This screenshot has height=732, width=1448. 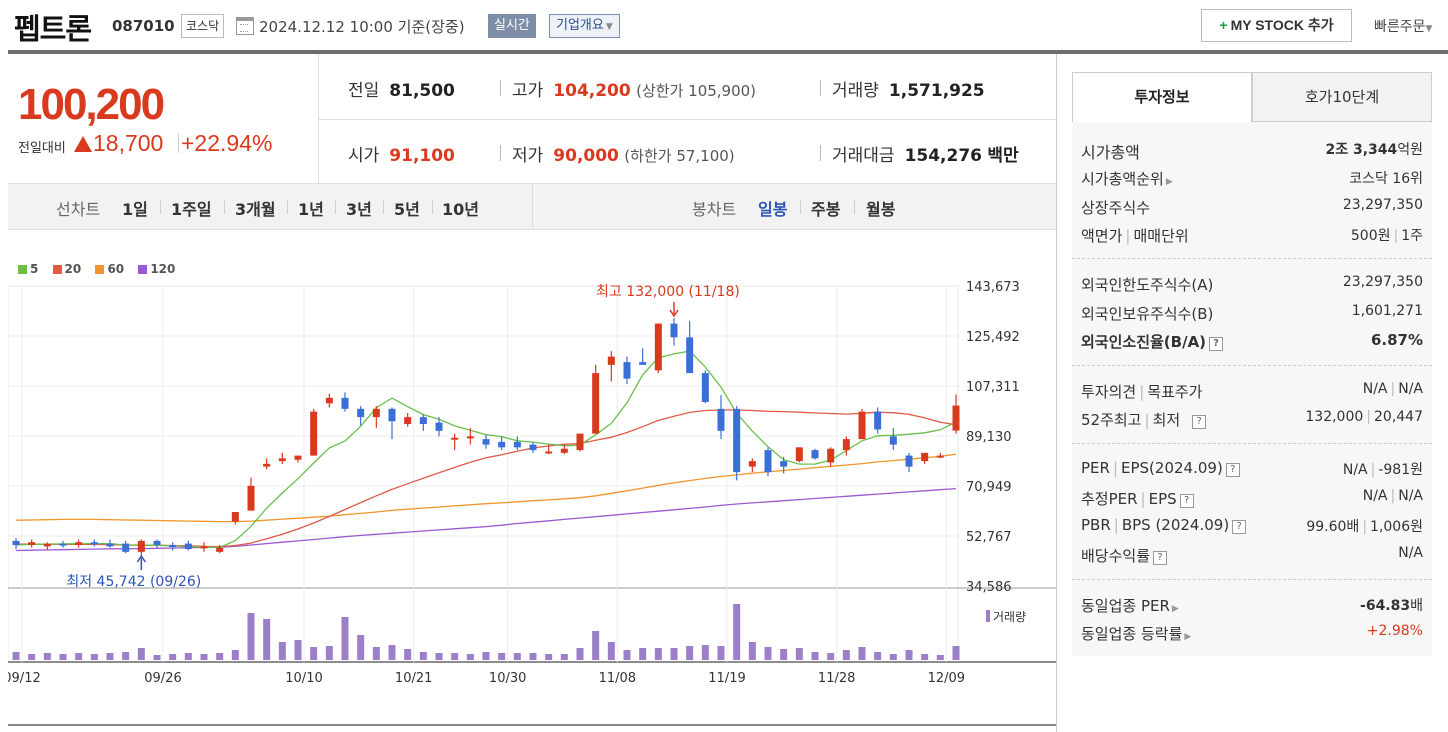 I want to click on listed-shares-row: 상장주식수 23,297,350, so click(x=1252, y=209).